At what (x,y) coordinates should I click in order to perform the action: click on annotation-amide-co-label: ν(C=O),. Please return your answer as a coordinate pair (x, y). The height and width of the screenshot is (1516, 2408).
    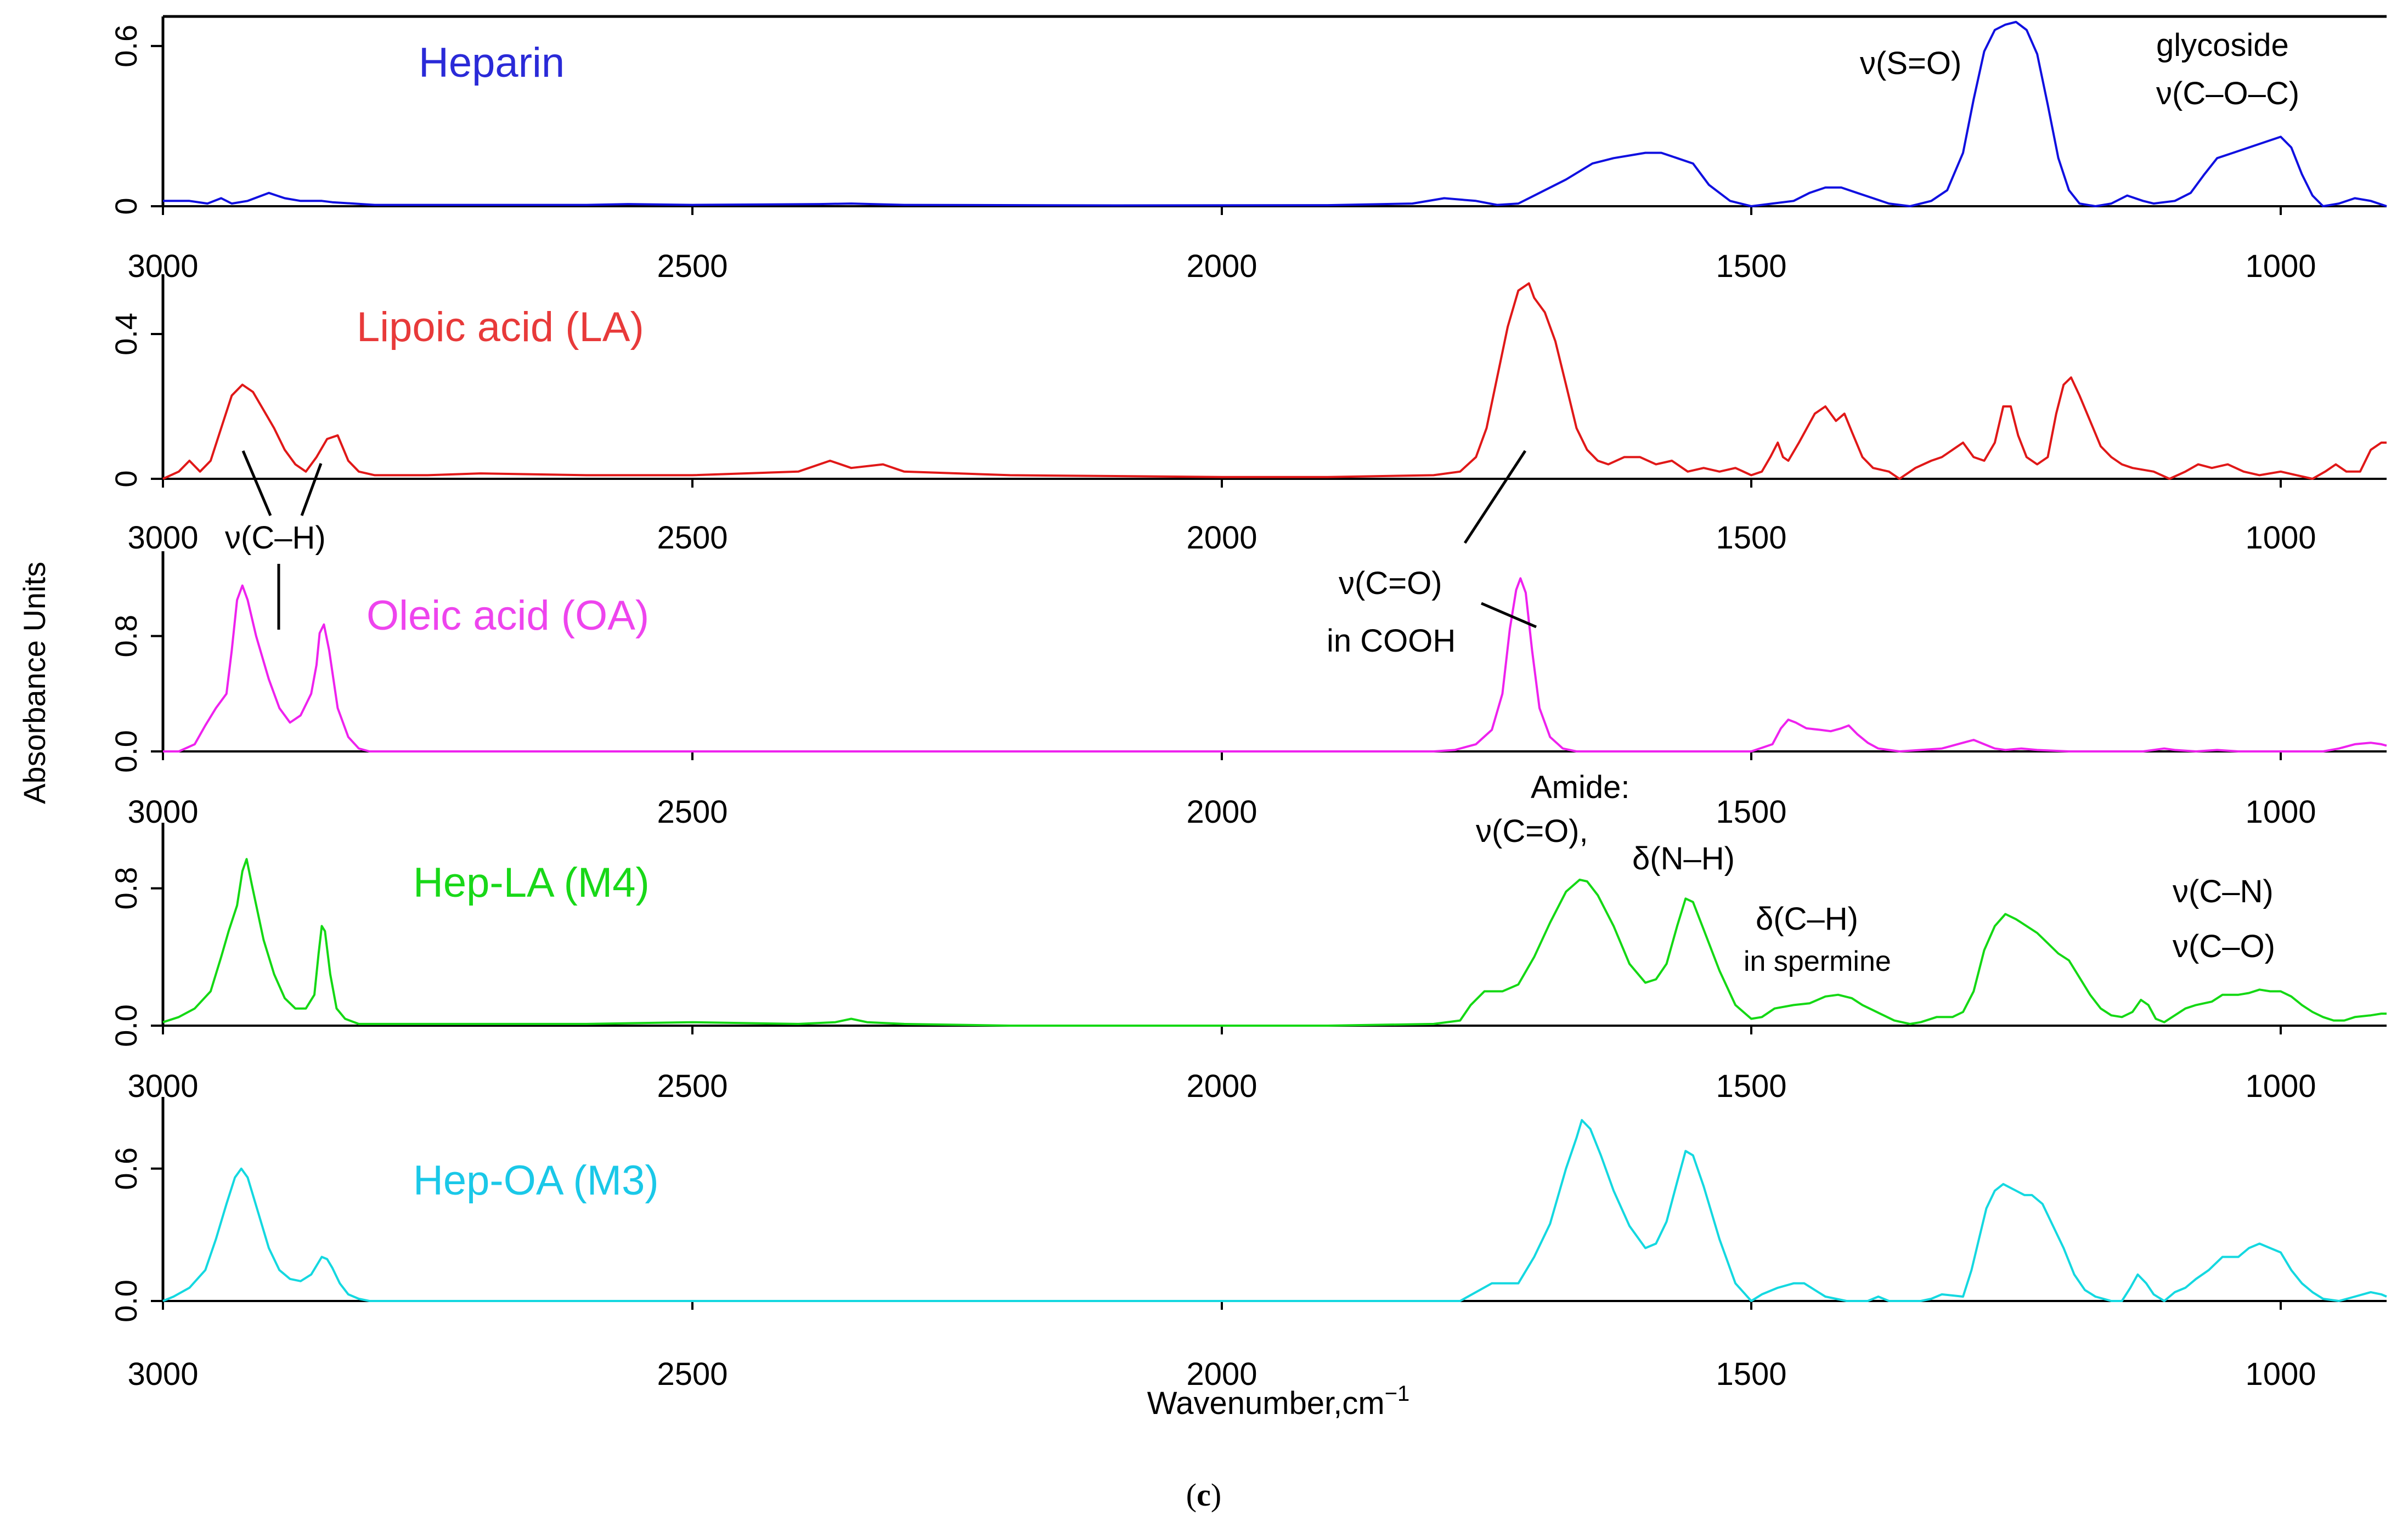
    Looking at the image, I should click on (1532, 831).